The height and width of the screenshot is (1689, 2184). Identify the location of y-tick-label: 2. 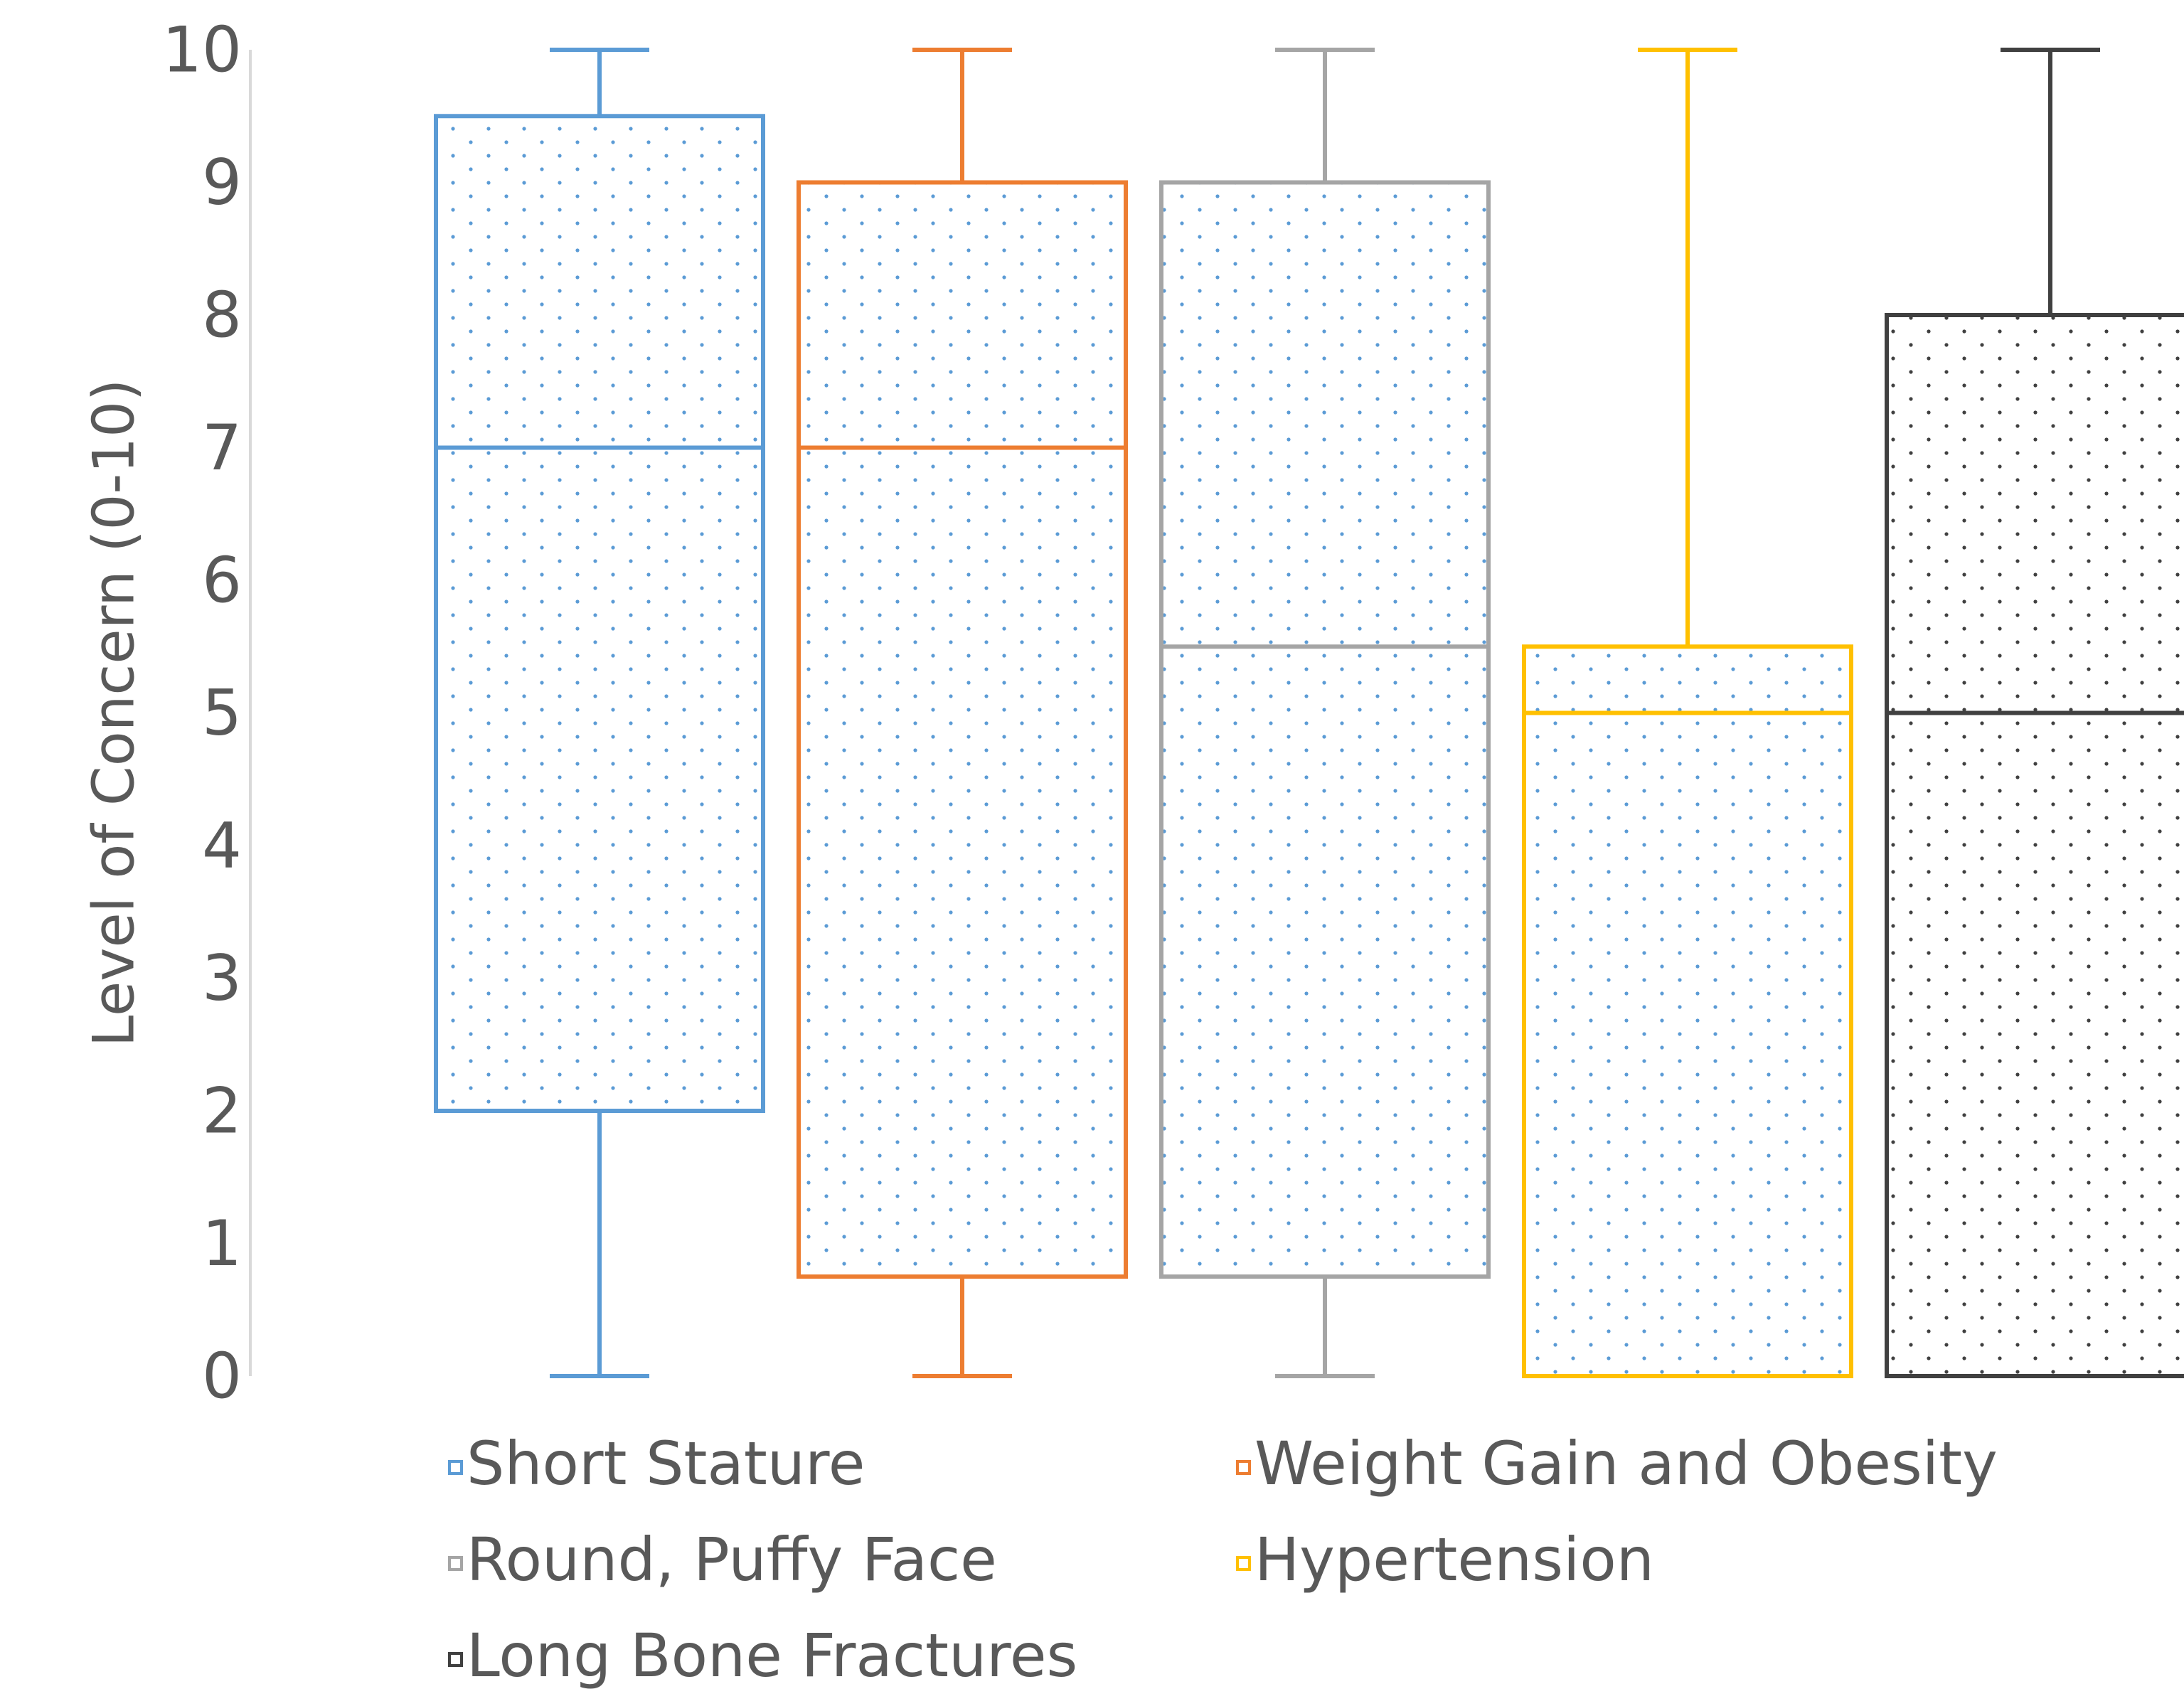
(222, 1111).